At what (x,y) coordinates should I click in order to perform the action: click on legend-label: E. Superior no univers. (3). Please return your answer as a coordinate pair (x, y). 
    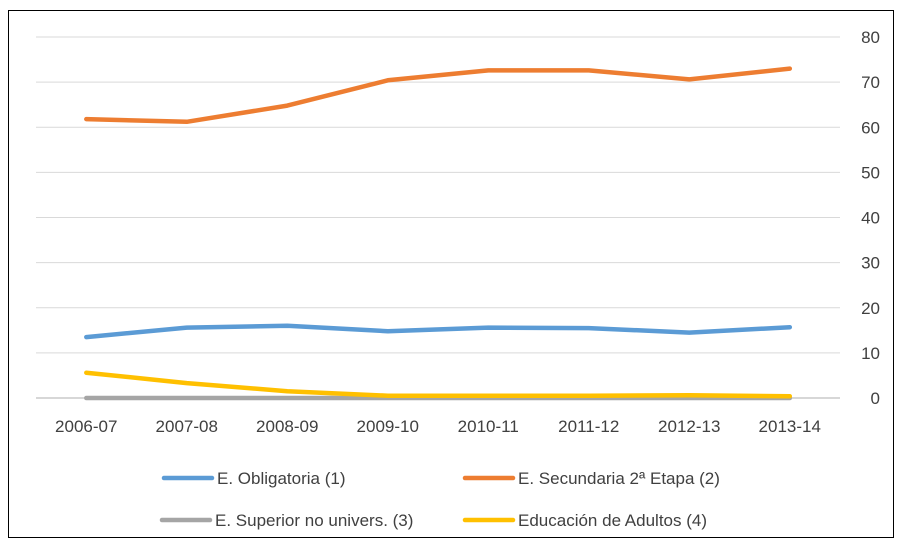
    Looking at the image, I should click on (314, 520).